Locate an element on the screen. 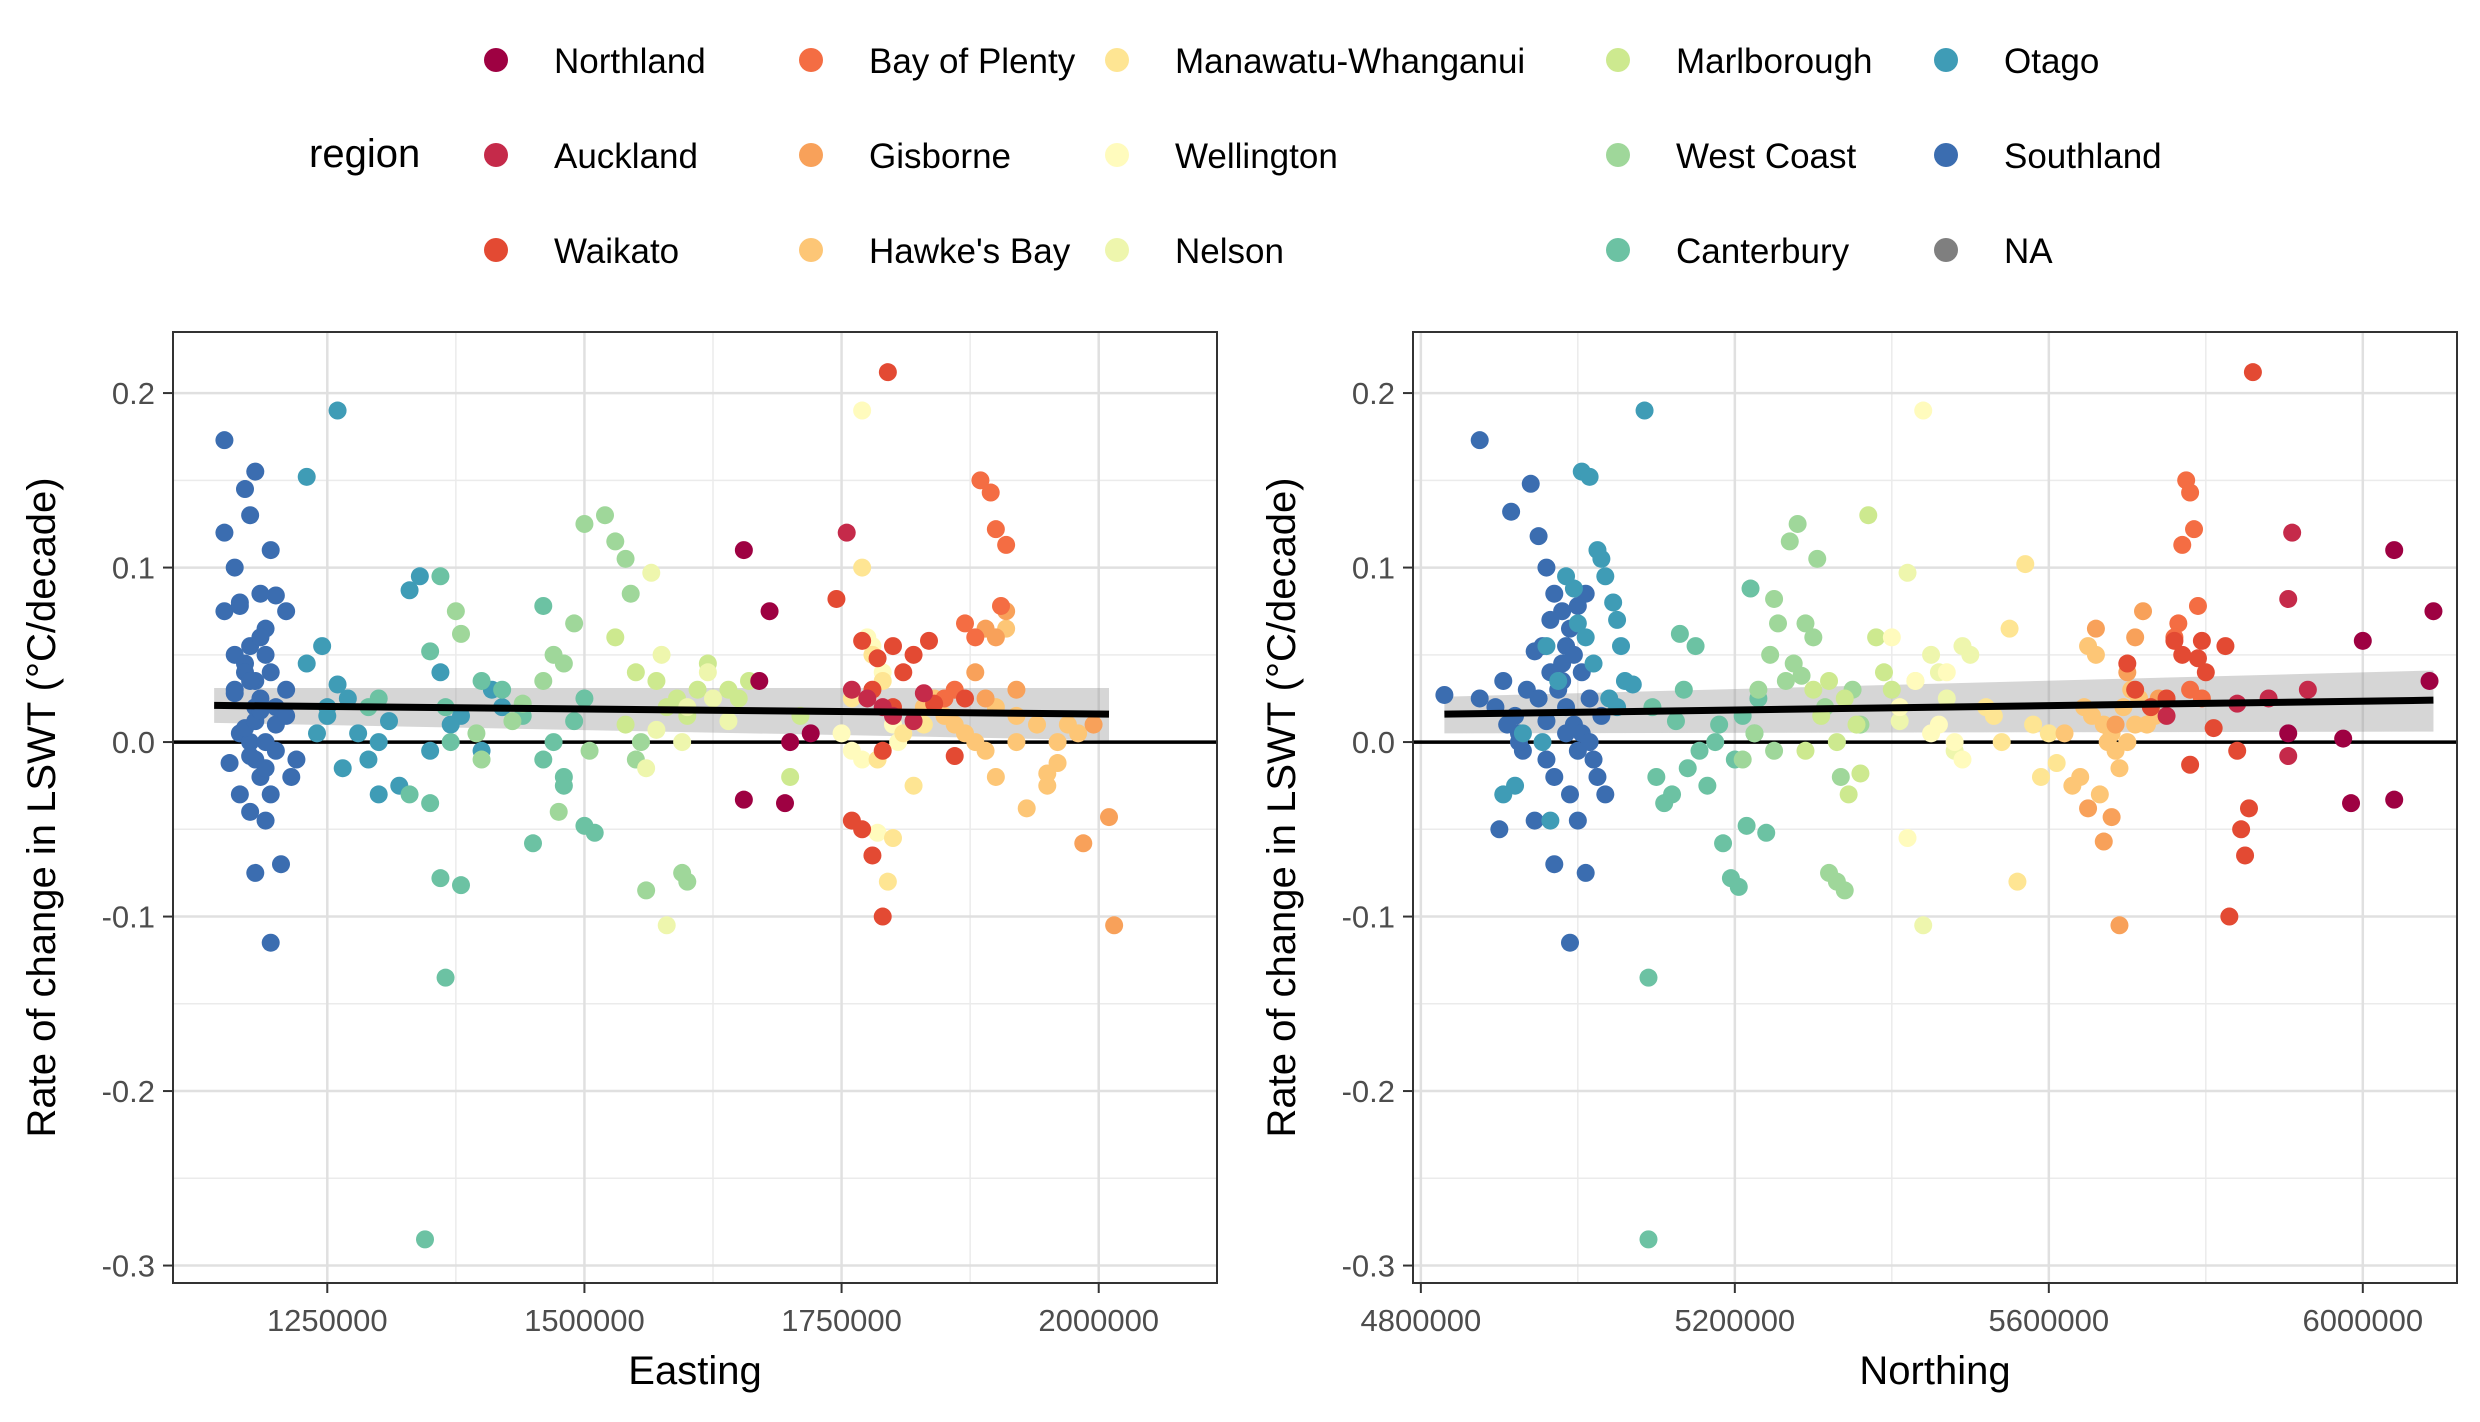 This screenshot has width=2480, height=1422. point-northland is located at coordinates (2394, 799).